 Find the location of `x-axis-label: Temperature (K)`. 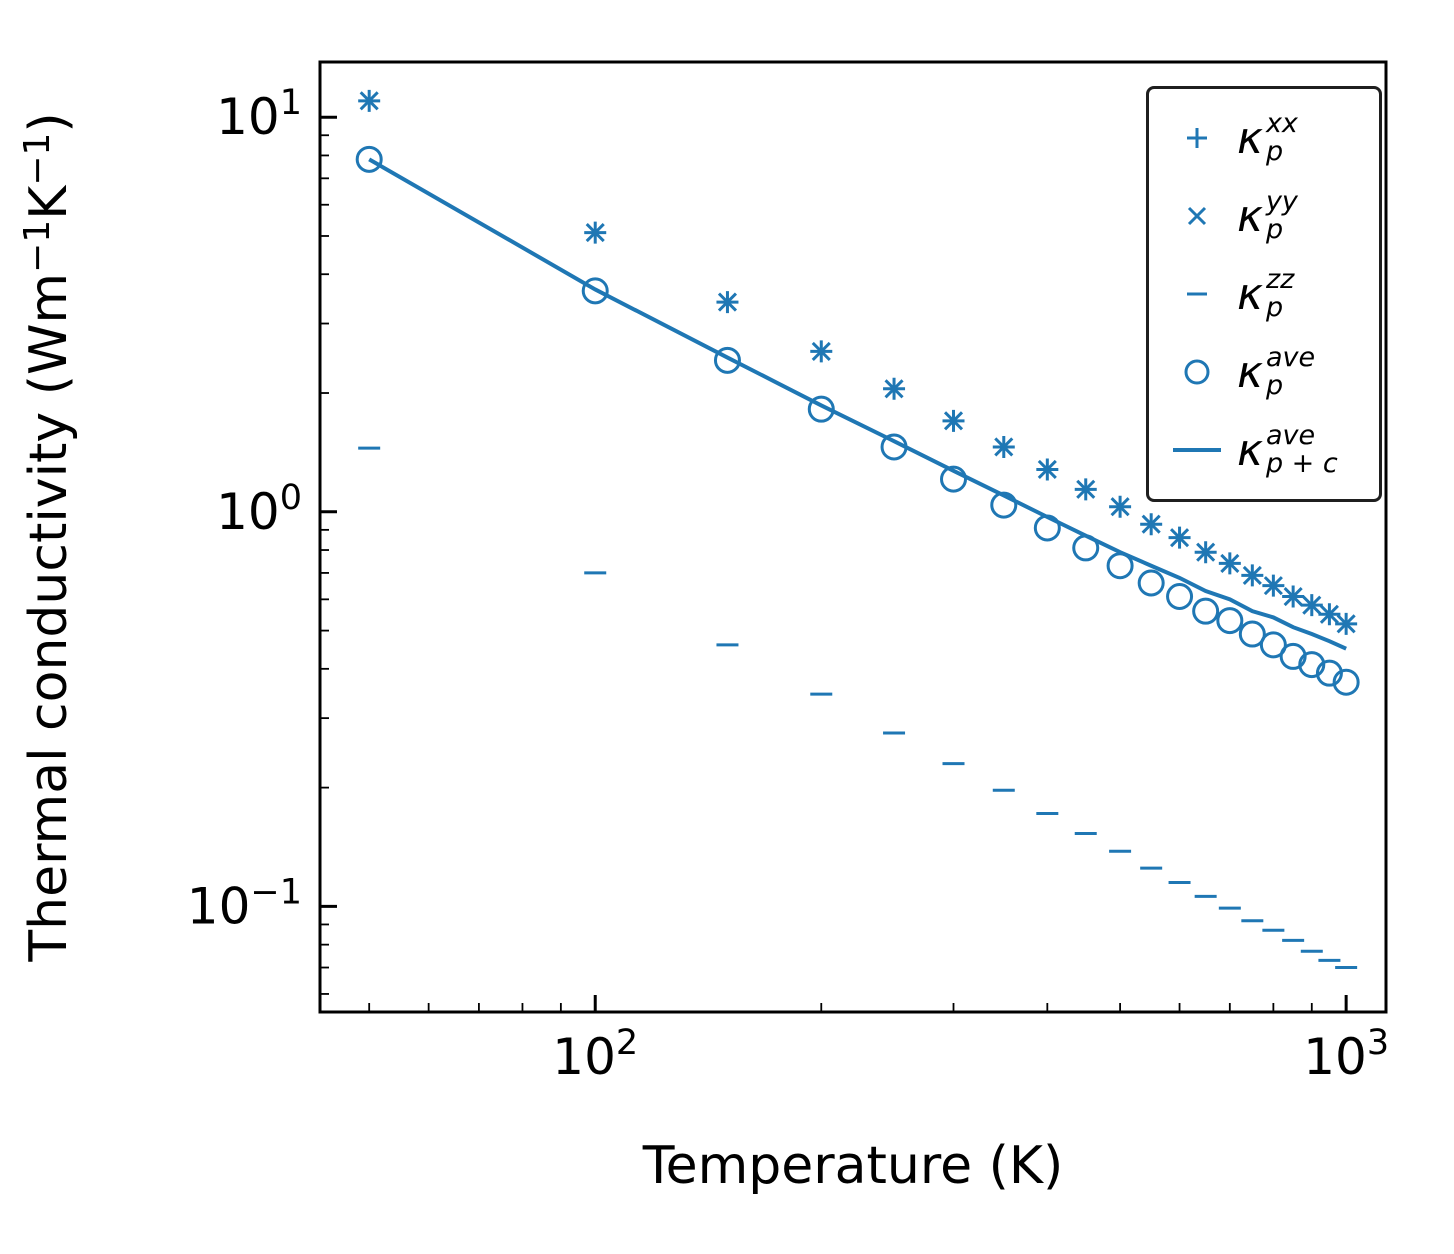

x-axis-label: Temperature (K) is located at coordinates (853, 1166).